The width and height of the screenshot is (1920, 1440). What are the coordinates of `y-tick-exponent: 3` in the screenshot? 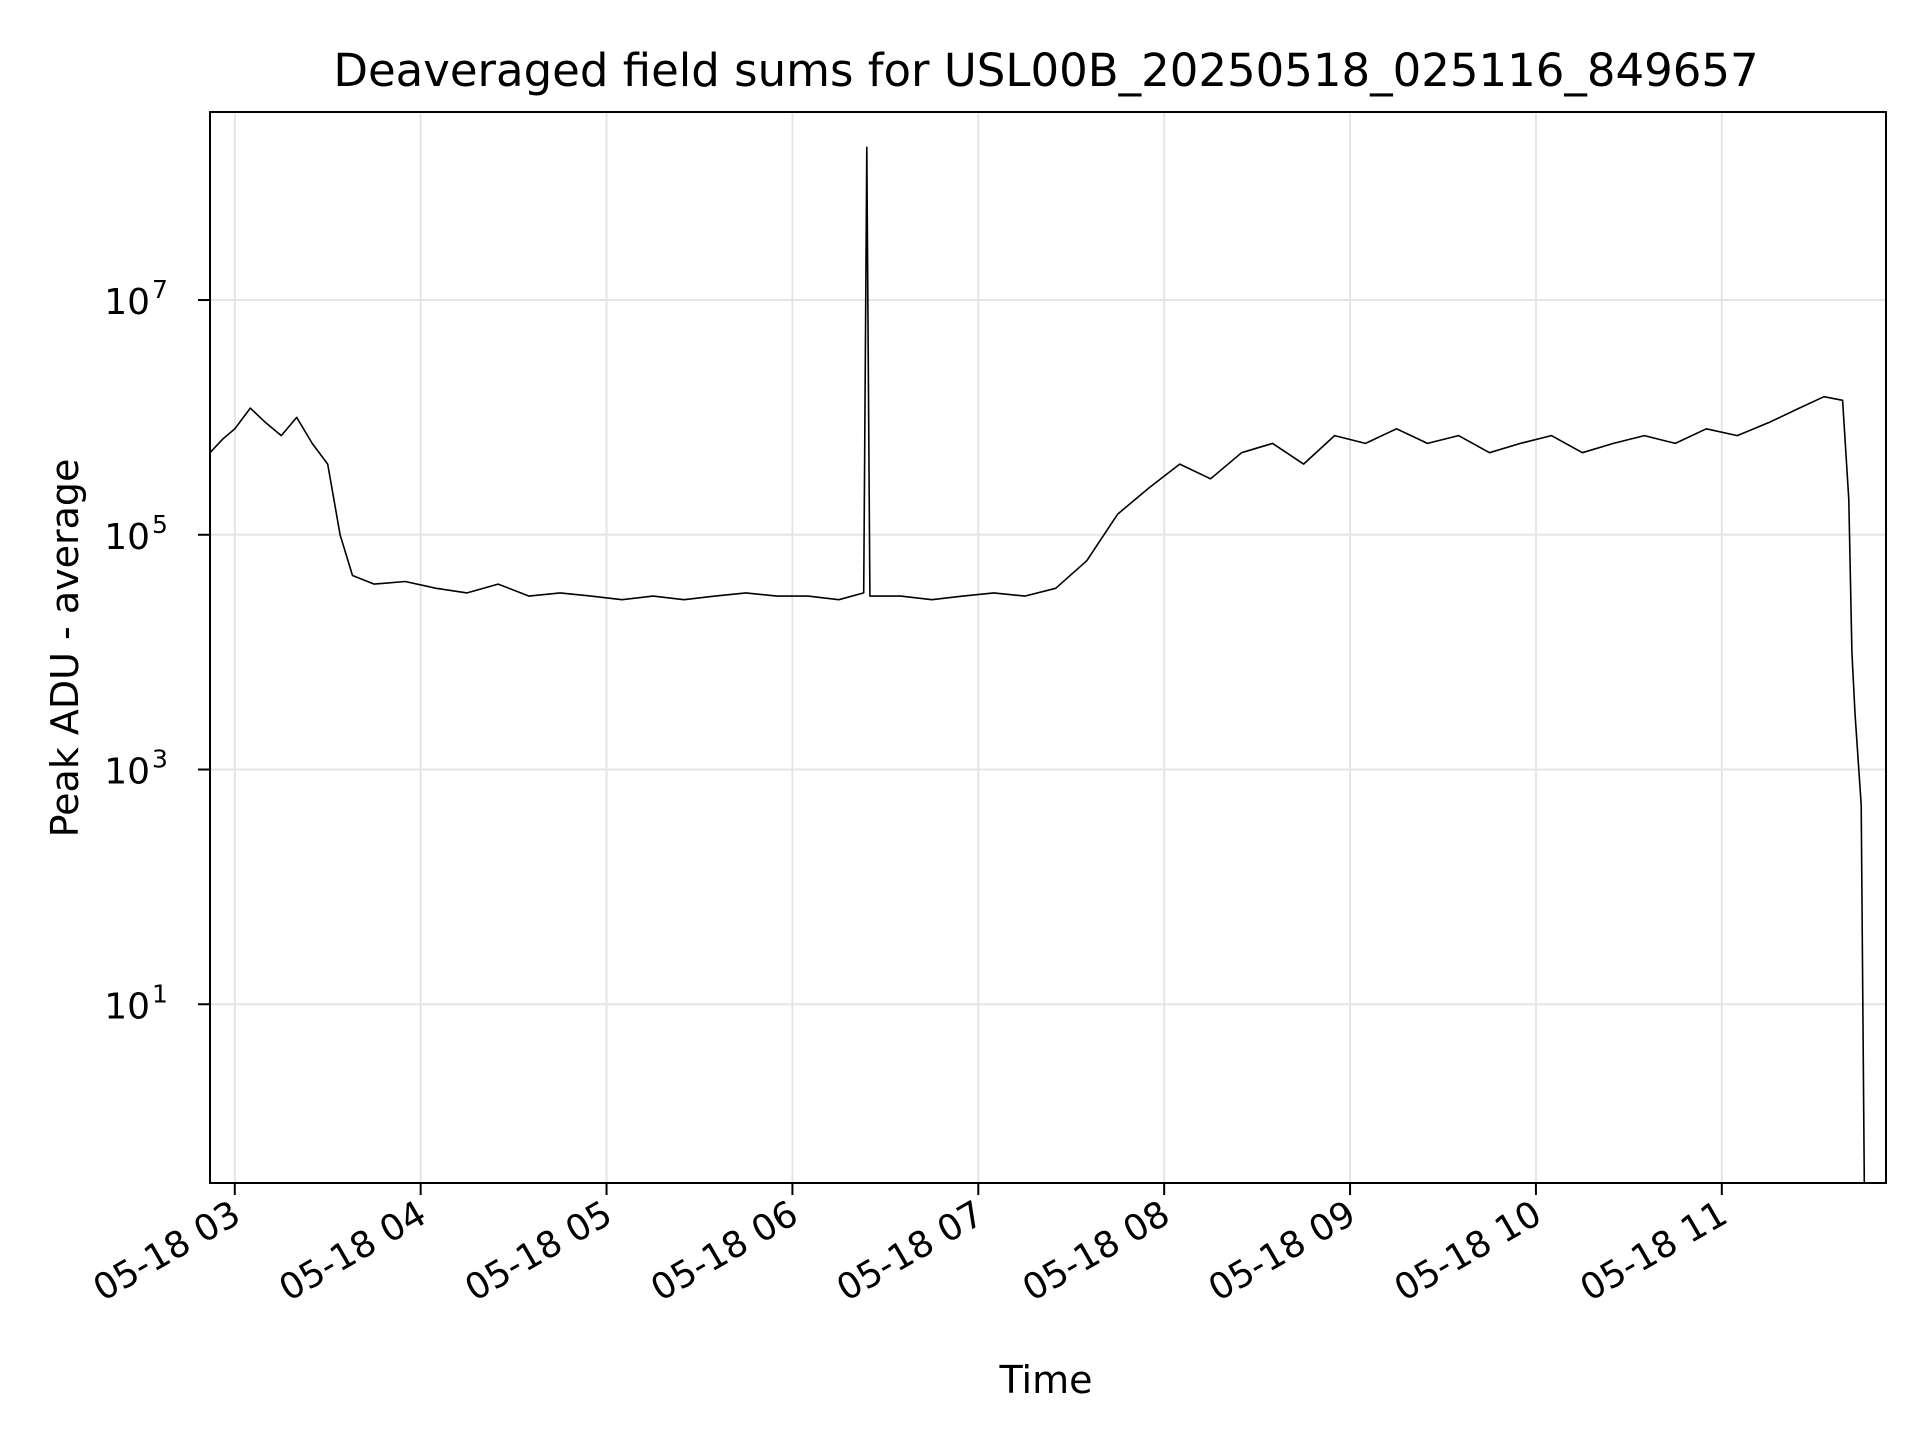 It's located at (160, 759).